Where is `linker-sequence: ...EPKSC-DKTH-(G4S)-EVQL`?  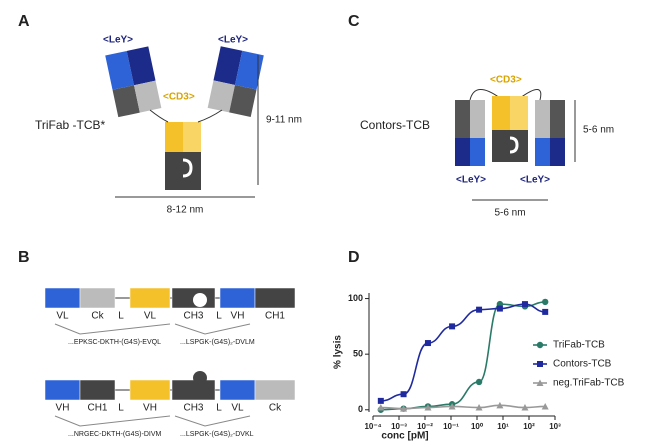 linker-sequence: ...EPKSC-DKTH-(G4S)-EVQL is located at coordinates (114, 342).